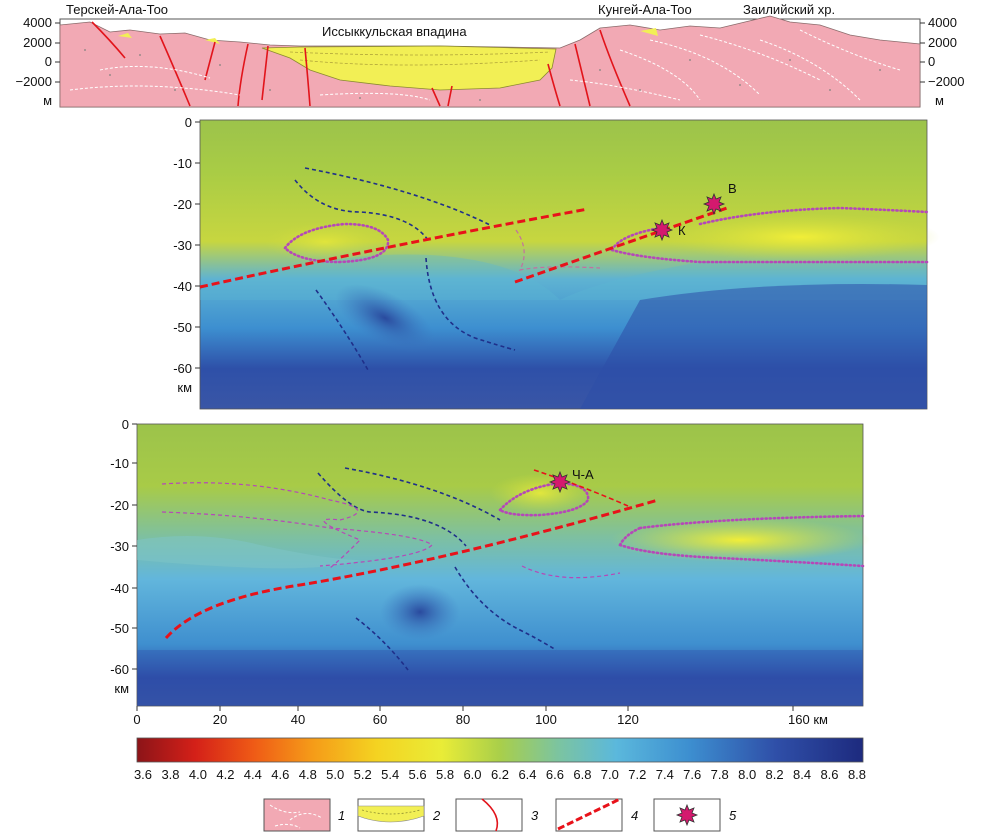 The image size is (981, 834). What do you see at coordinates (445, 774) in the screenshot?
I see `colorbar-tick: 5.8` at bounding box center [445, 774].